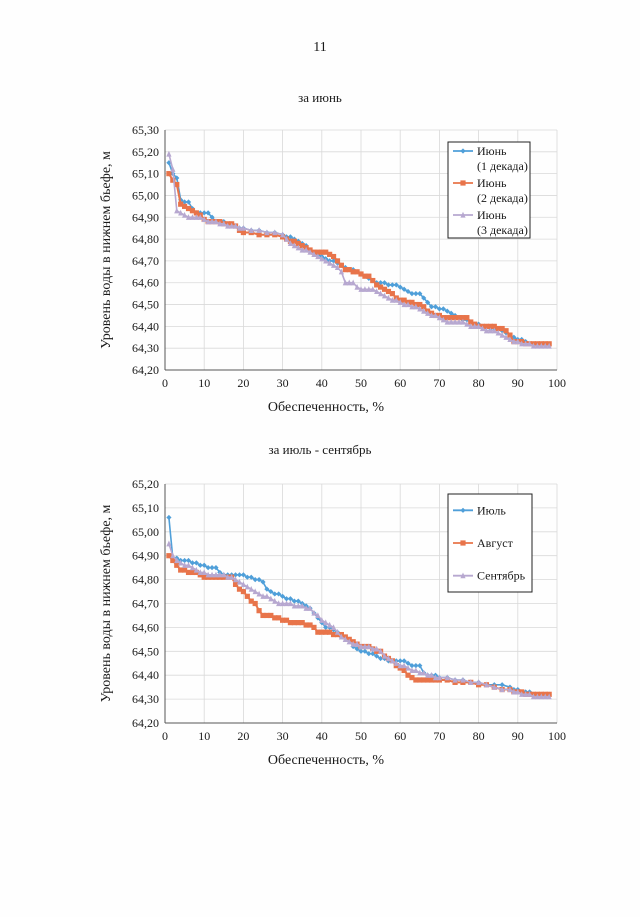  I want to click on chart-2-y-axis-title: Уровень воды в нижнем бьефе, м, so click(106, 603).